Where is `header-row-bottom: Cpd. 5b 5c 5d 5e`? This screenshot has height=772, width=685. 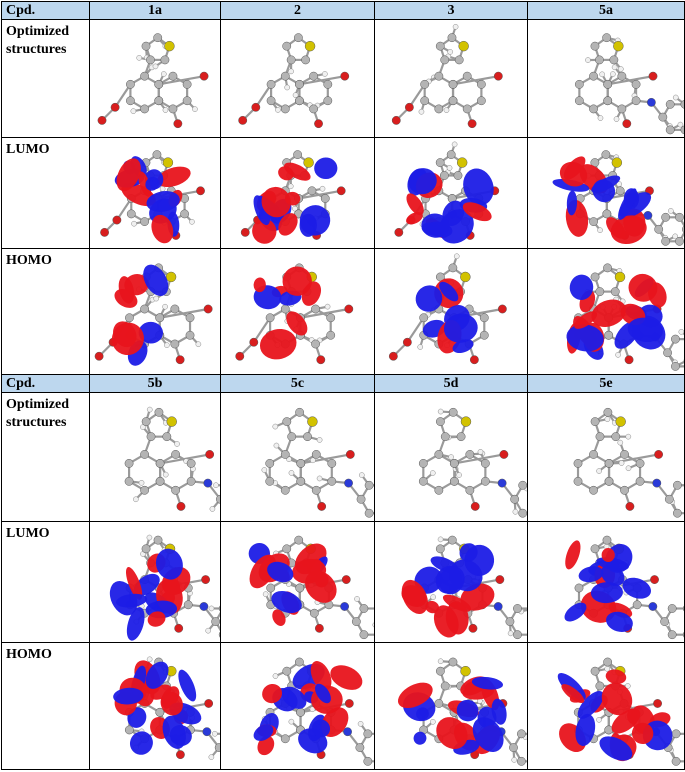 header-row-bottom: Cpd. 5b 5c 5d 5e is located at coordinates (343, 384).